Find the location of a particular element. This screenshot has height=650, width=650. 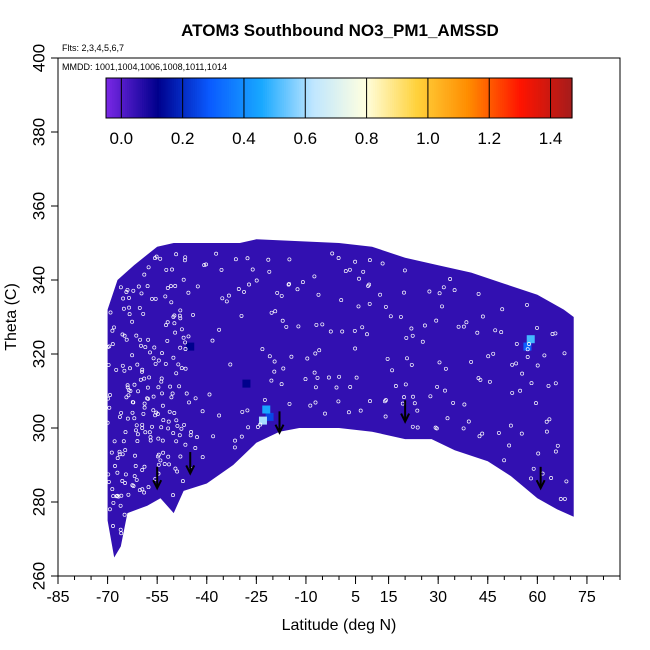

x-tick-label: -40 is located at coordinates (206, 597).